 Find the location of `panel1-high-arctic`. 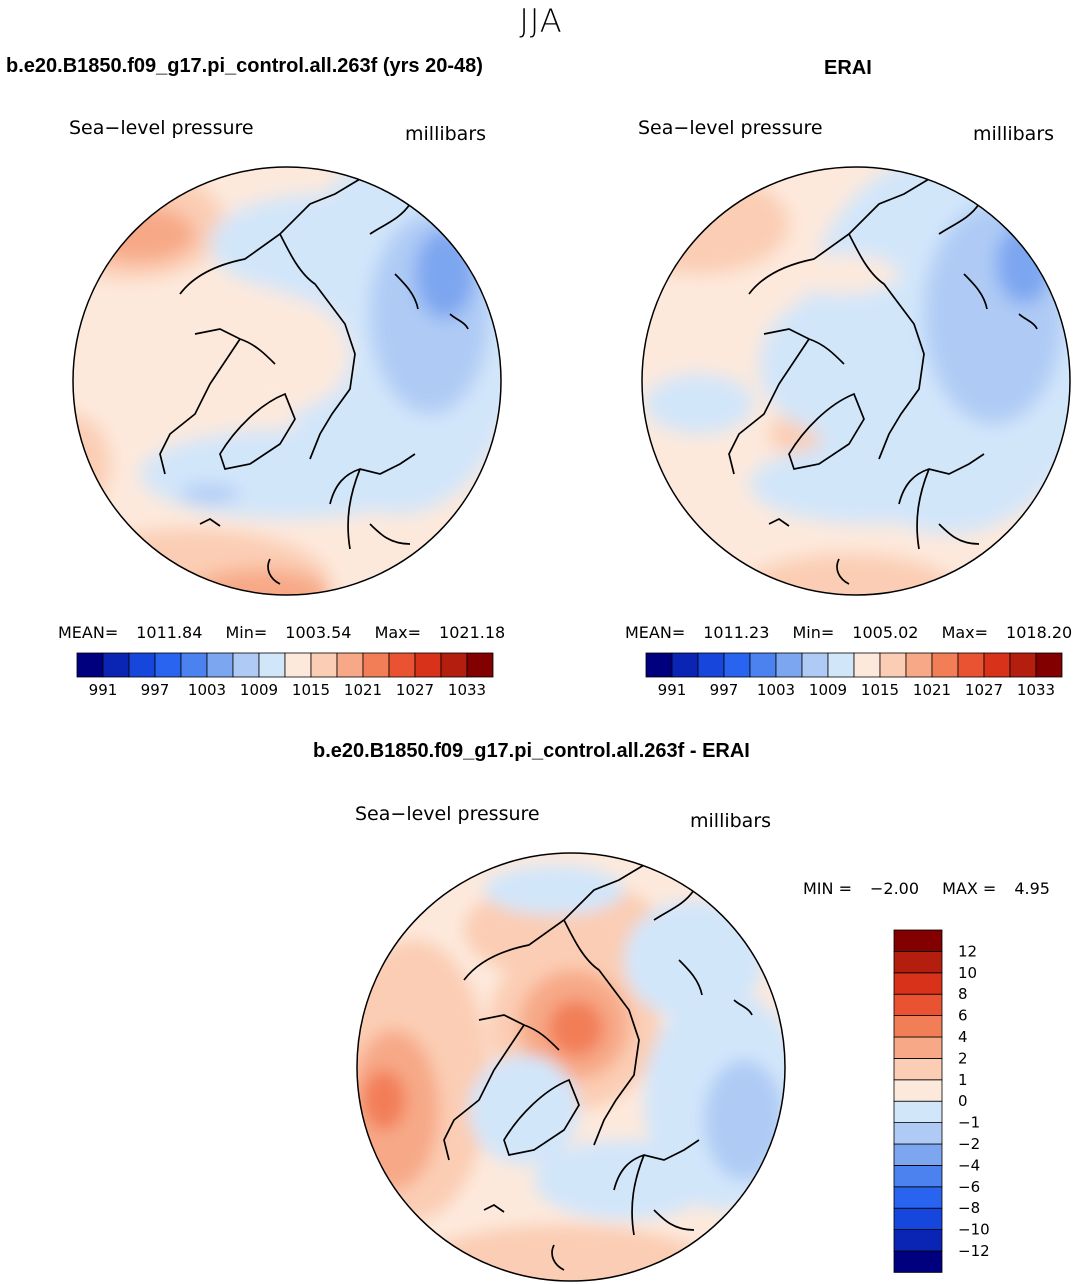

panel1-high-arctic is located at coordinates (270, 354).